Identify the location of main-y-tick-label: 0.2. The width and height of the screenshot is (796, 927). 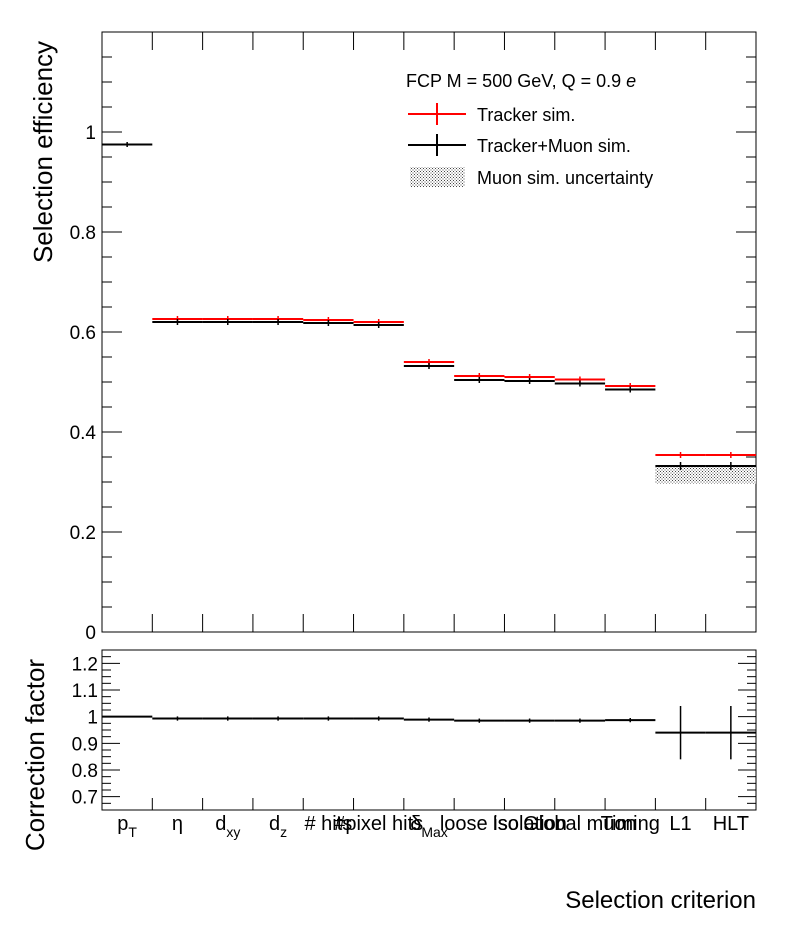
(83, 533).